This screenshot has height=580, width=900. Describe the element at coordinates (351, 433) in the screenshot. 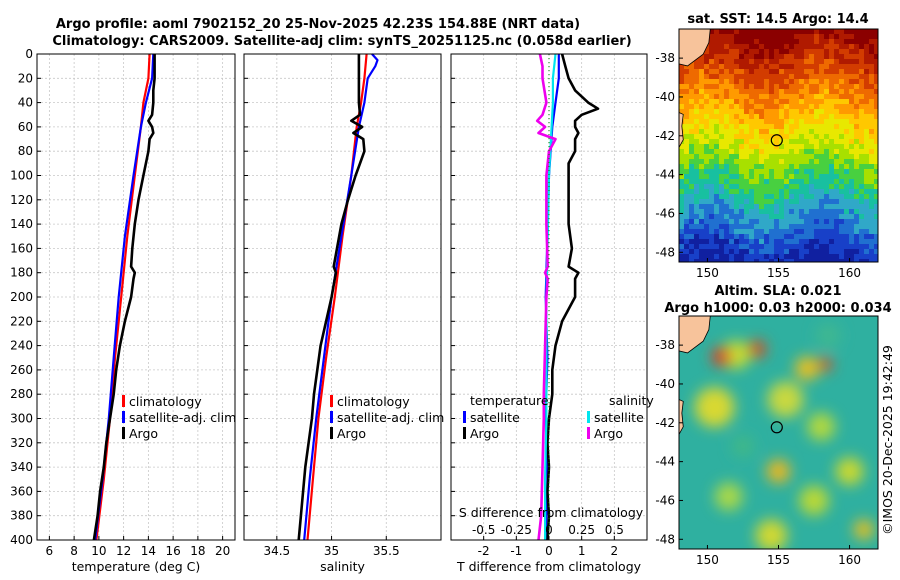

I see `legend-label: Argo` at that location.